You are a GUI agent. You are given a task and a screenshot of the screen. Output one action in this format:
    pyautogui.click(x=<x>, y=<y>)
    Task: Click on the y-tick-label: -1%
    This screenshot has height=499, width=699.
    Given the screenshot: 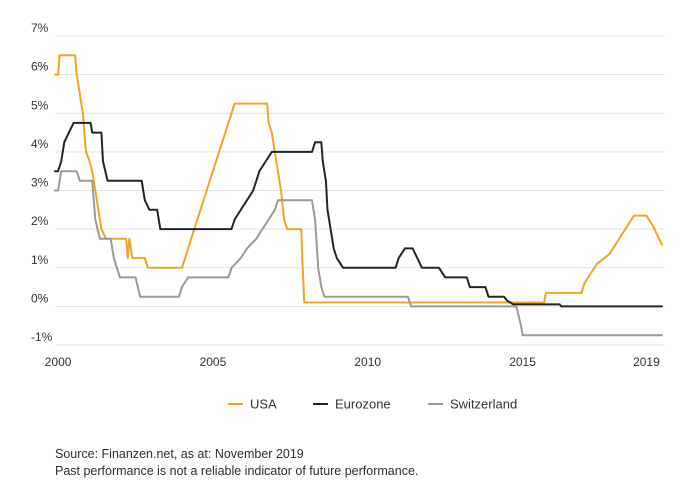 What is the action you would take?
    pyautogui.click(x=42, y=337)
    